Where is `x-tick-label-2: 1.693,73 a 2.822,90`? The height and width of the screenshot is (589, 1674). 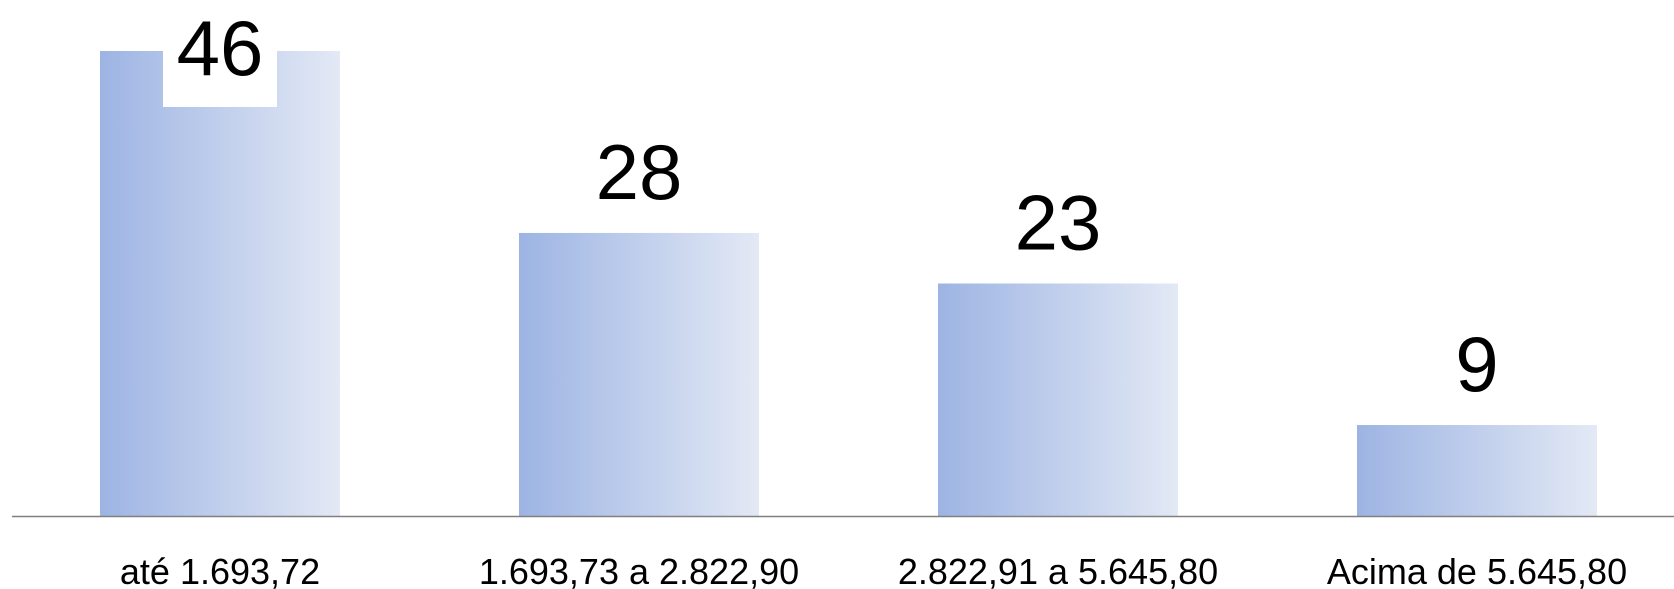 x-tick-label-2: 1.693,73 a 2.822,90 is located at coordinates (639, 570).